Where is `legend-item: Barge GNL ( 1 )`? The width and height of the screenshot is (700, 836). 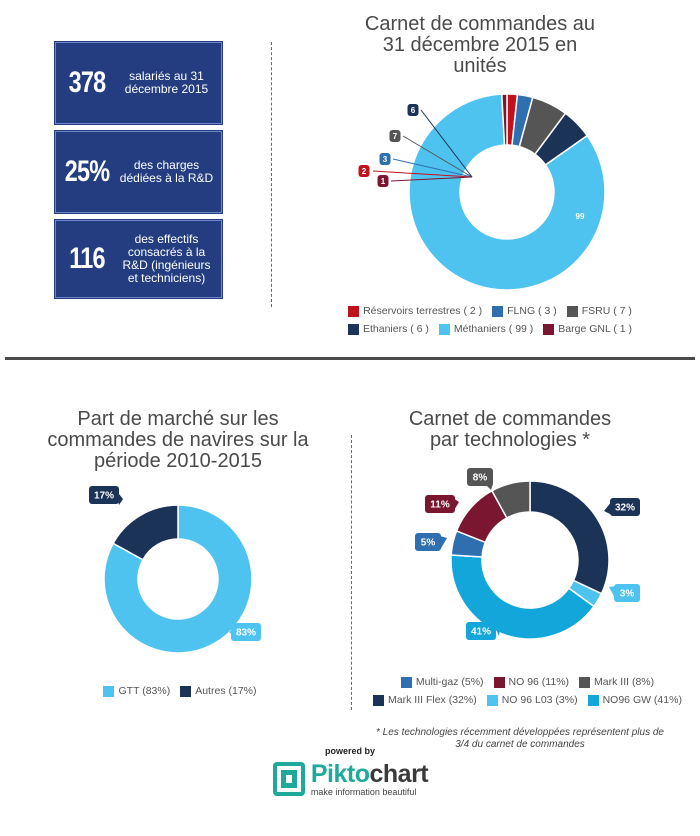
legend-item: Barge GNL ( 1 ) is located at coordinates (587, 329).